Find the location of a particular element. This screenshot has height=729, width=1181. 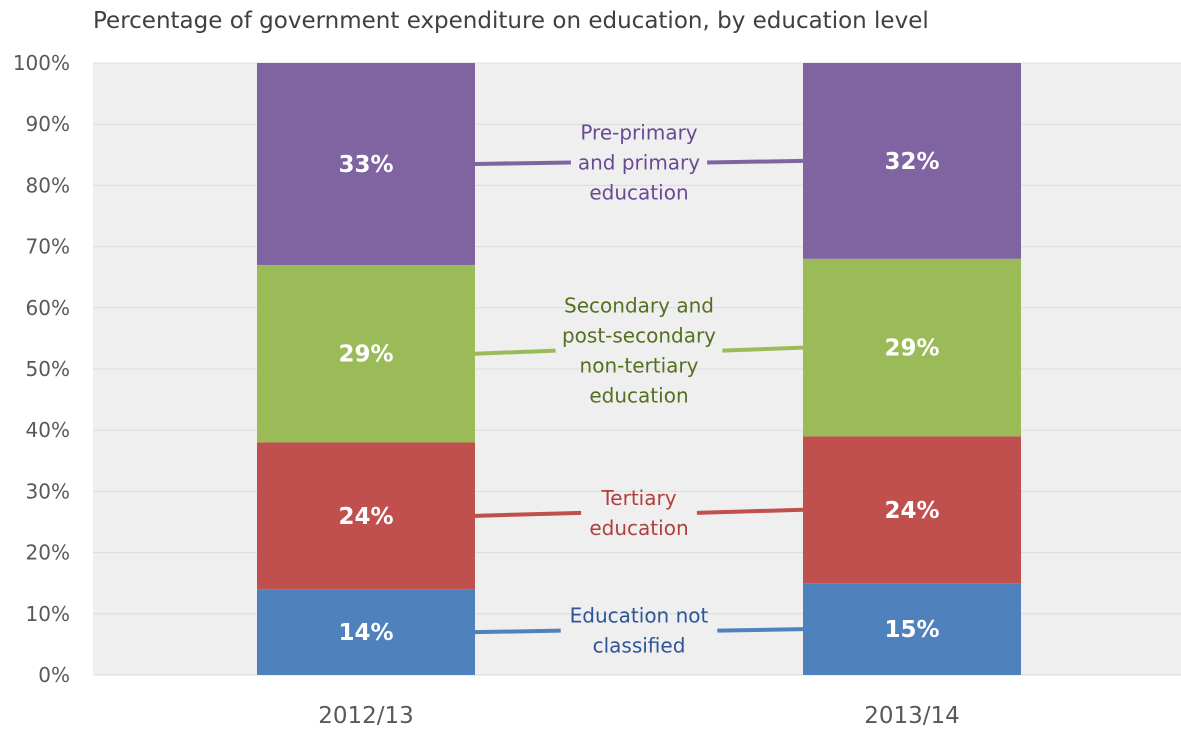

y-tick-label: 80% is located at coordinates (48, 185).